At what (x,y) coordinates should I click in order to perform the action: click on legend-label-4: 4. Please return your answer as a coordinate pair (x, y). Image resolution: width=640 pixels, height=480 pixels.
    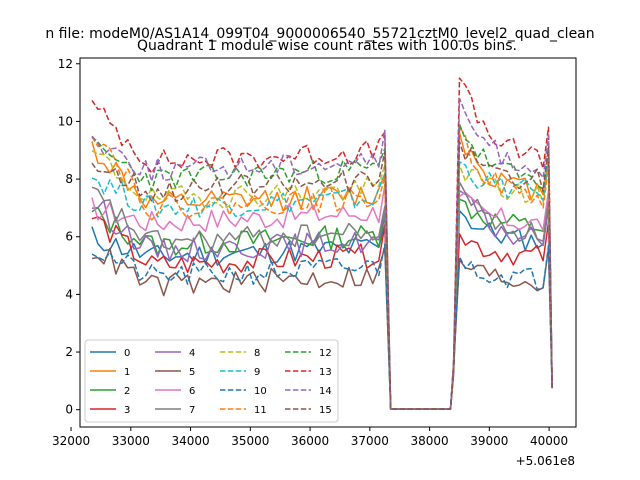
    Looking at the image, I should click on (192, 353).